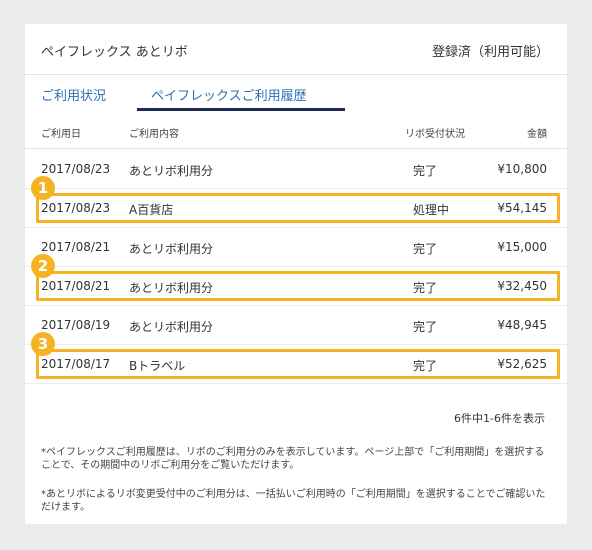 The image size is (592, 550). What do you see at coordinates (296, 247) in the screenshot?
I see `table-row: 2017/08/21 あとリボ利用分 完了 ¥15,000` at bounding box center [296, 247].